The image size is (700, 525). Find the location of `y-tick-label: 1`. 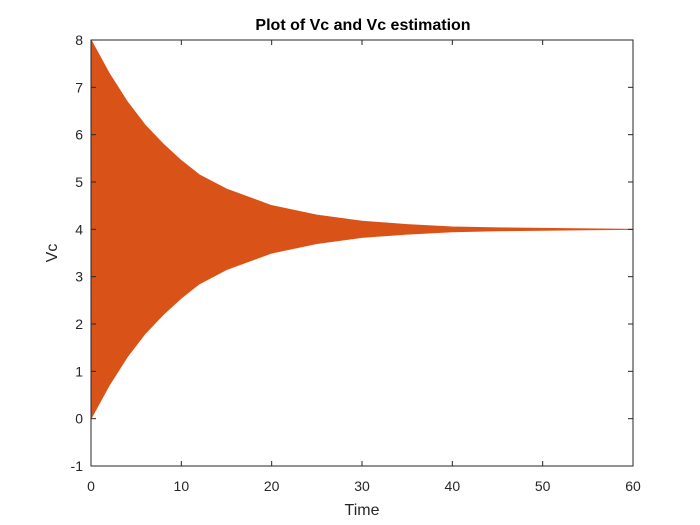

y-tick-label: 1 is located at coordinates (79, 371).